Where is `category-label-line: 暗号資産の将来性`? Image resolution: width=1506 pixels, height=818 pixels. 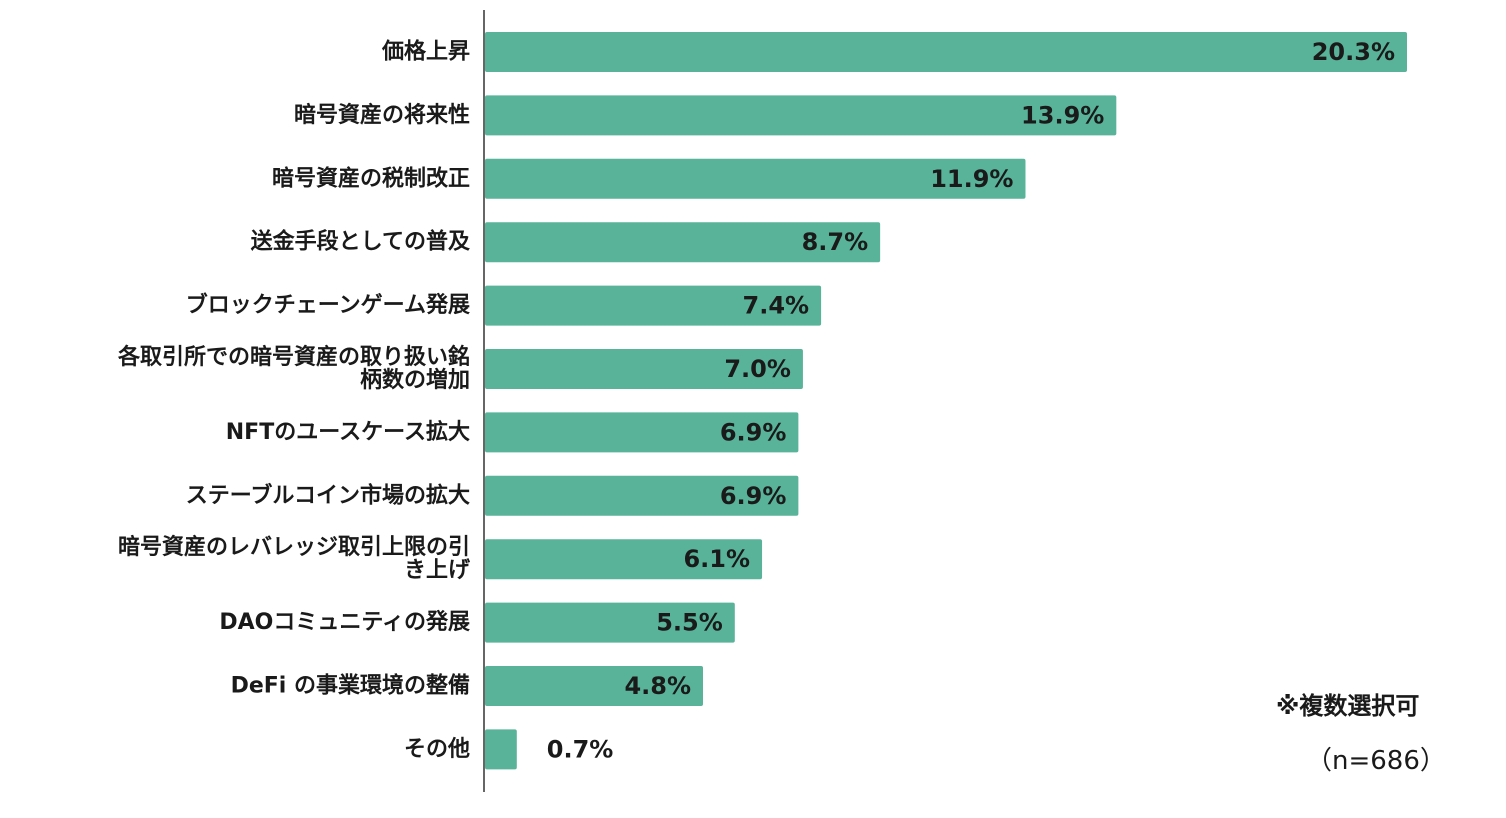 category-label-line: 暗号資産の将来性 is located at coordinates (382, 115).